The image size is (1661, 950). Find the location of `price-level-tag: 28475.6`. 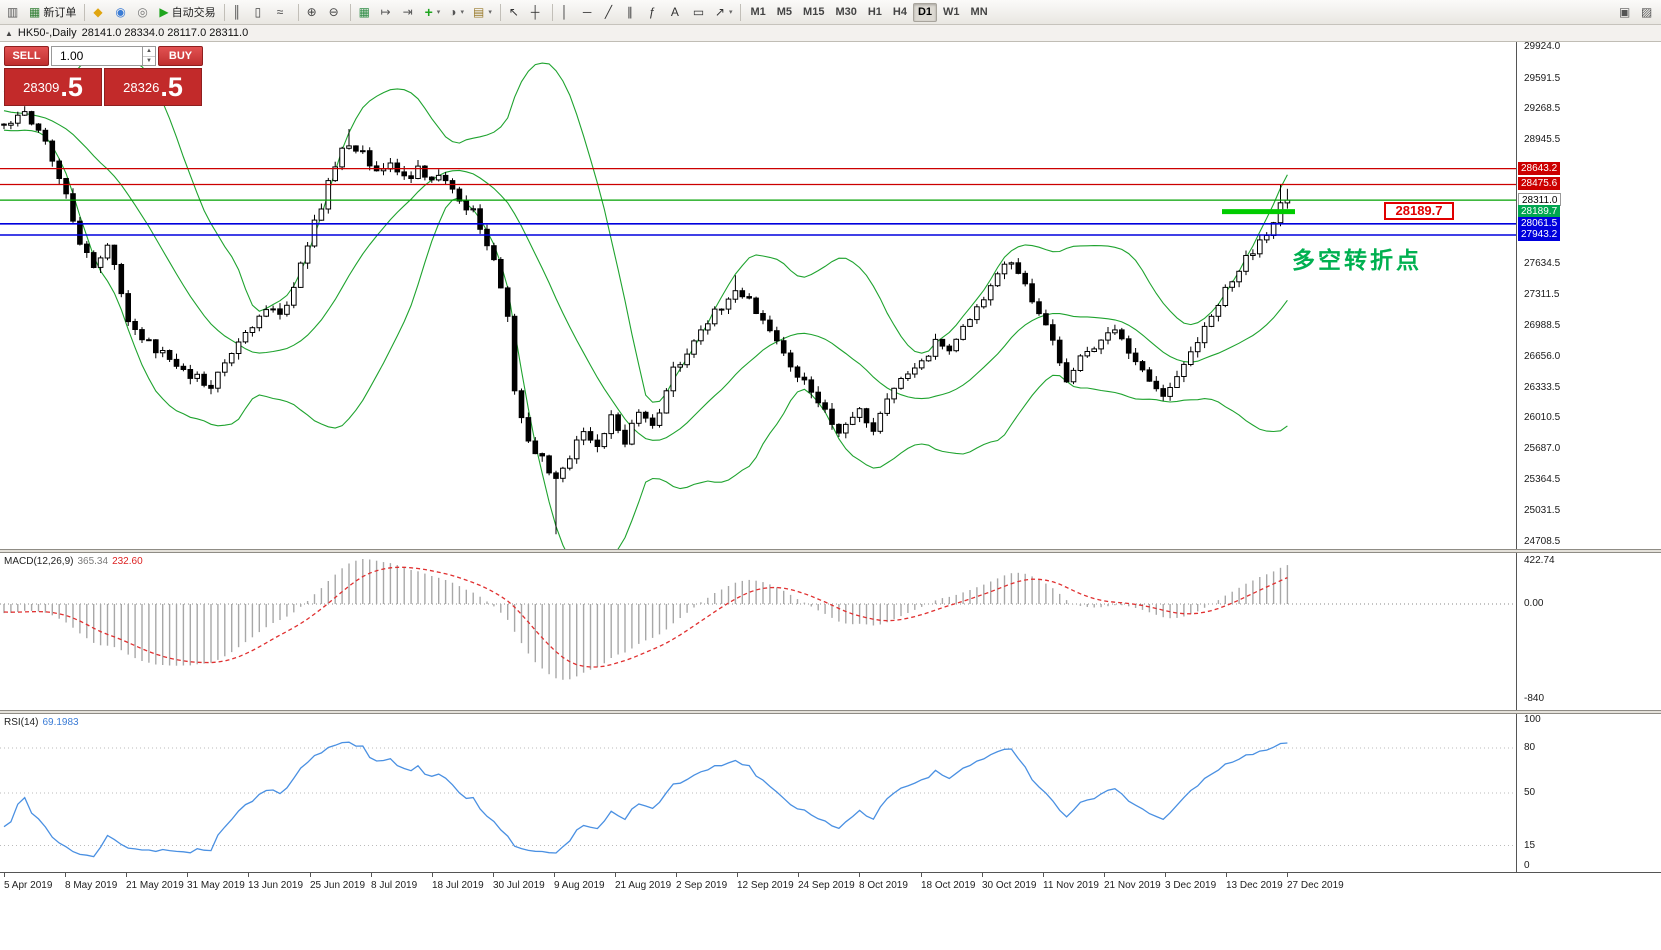

price-level-tag: 28475.6 is located at coordinates (1539, 183).